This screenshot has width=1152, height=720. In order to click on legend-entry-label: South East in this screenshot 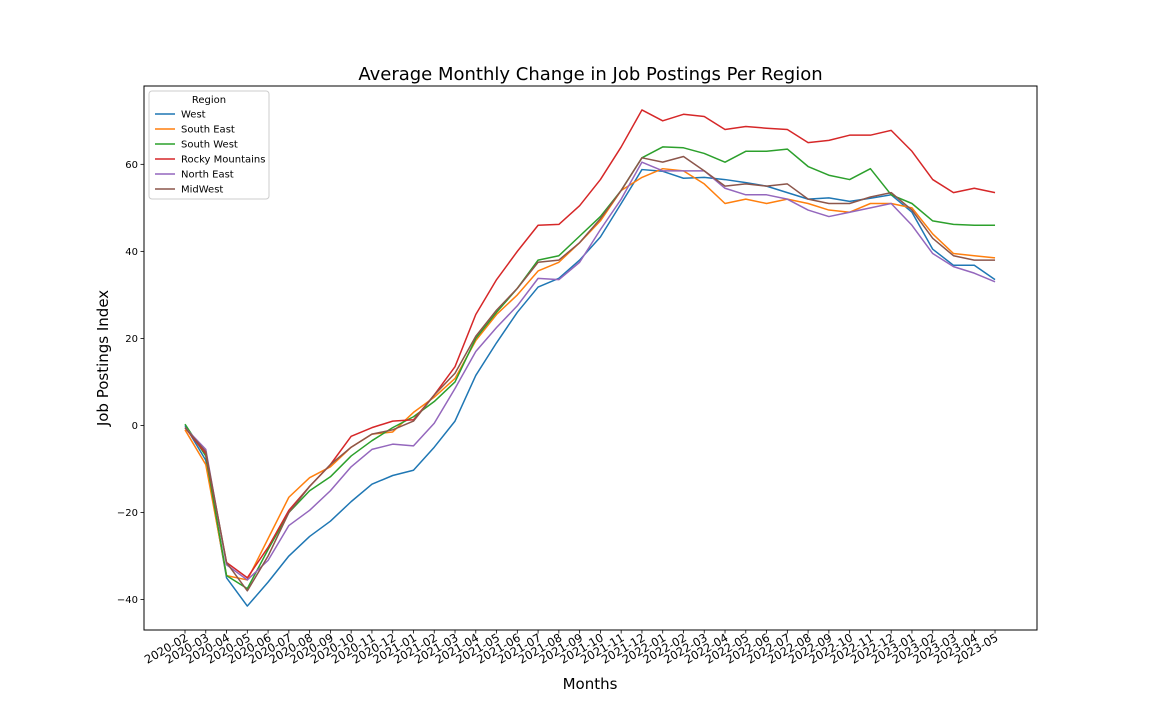, I will do `click(208, 130)`.